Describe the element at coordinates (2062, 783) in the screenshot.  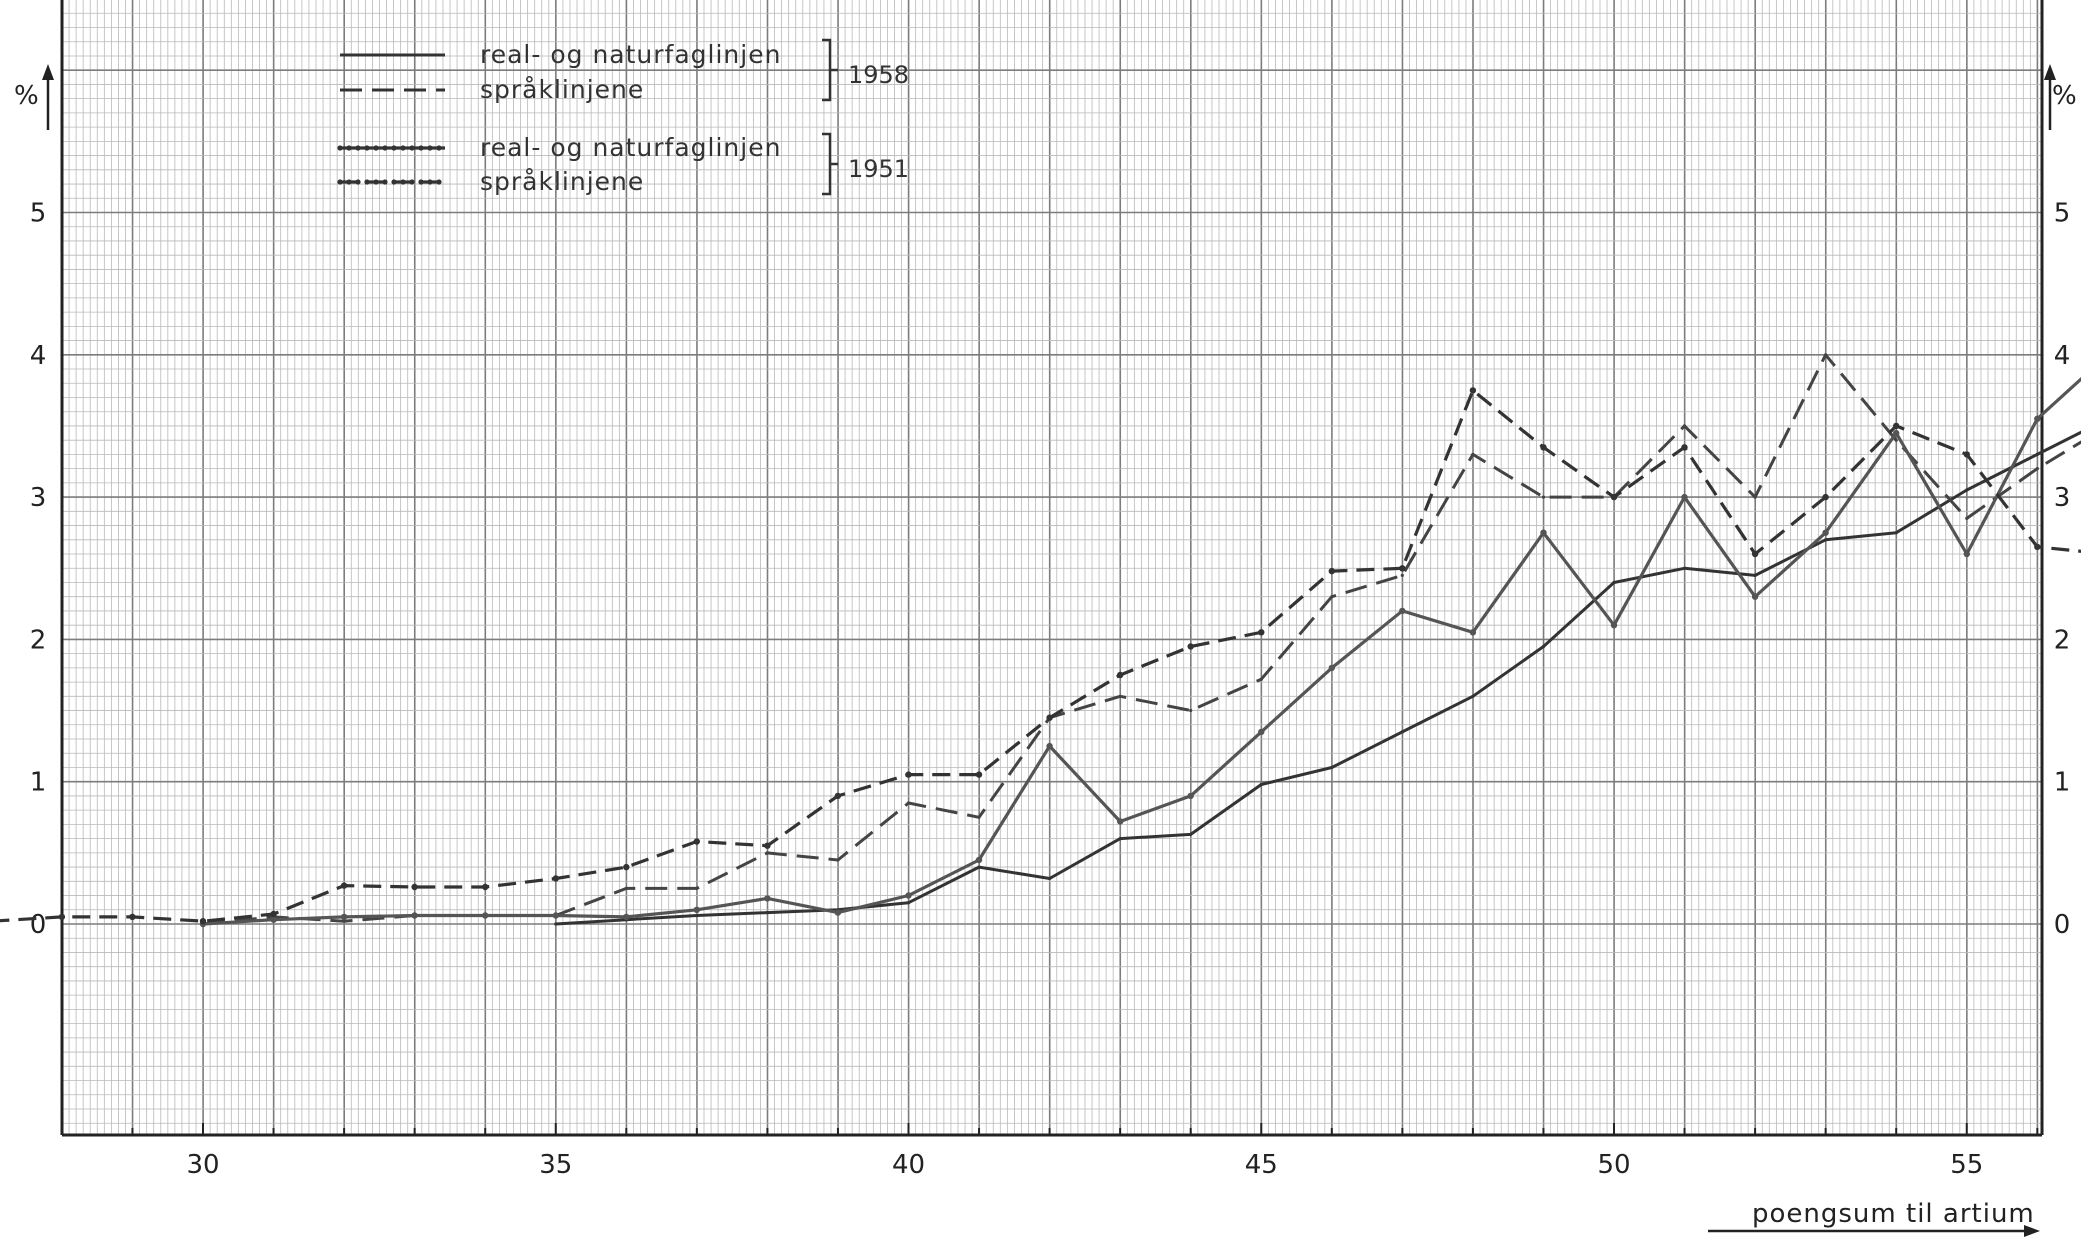
I see `y-tick-label-right: 1` at that location.